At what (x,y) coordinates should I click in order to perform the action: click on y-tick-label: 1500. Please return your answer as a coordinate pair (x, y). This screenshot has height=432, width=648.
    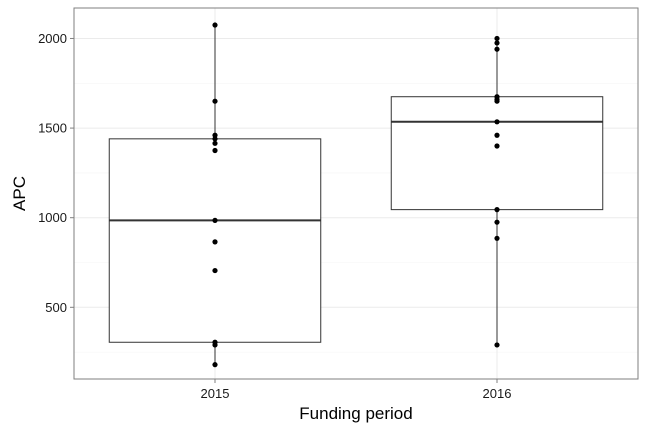
    Looking at the image, I should click on (52, 128).